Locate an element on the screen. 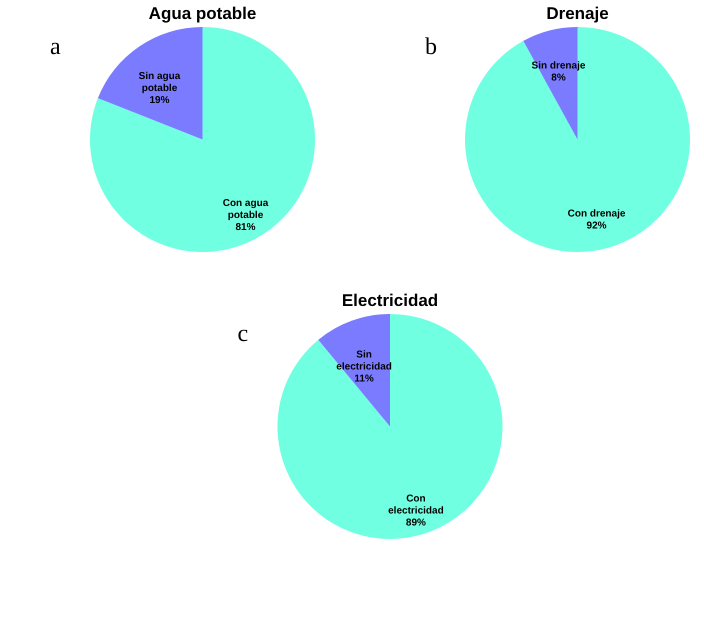 The height and width of the screenshot is (622, 704). slice-label: Sin drenaje is located at coordinates (559, 66).